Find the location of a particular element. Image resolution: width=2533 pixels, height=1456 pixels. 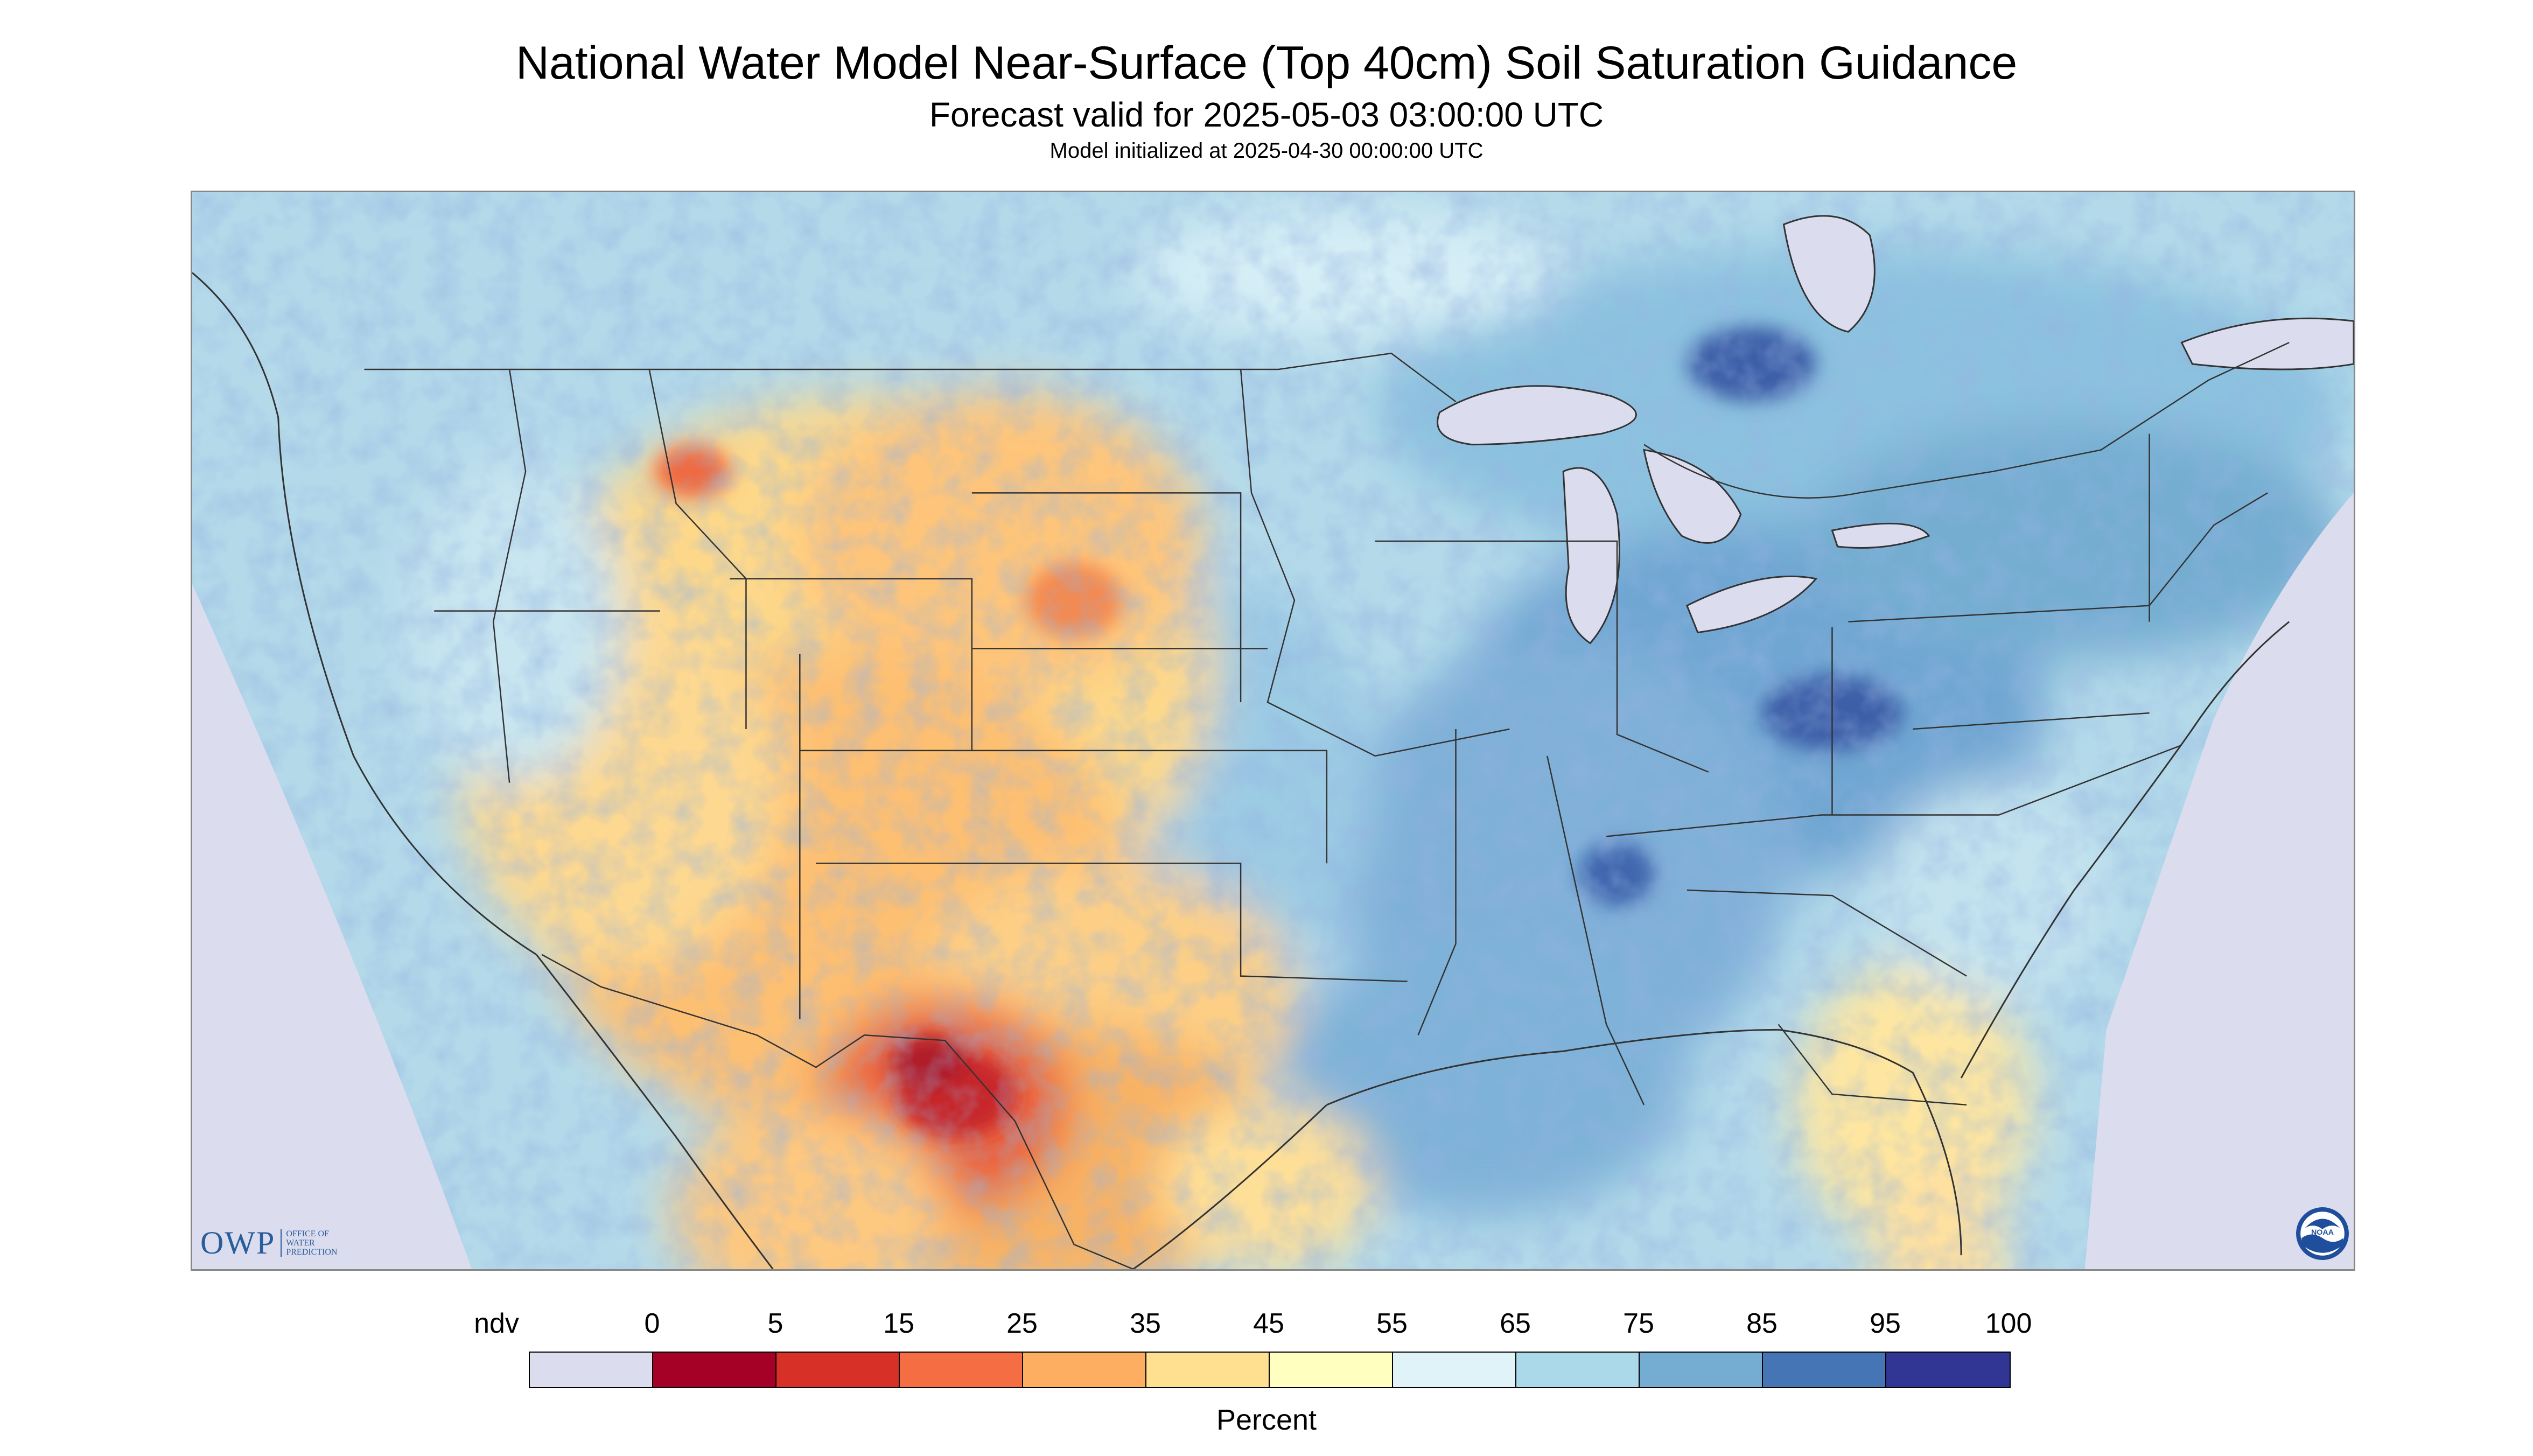

colorbar-legend: ndv 0 5 15 25 35 45 55 65 75 85 95 100 Percent is located at coordinates (1266, 1373).